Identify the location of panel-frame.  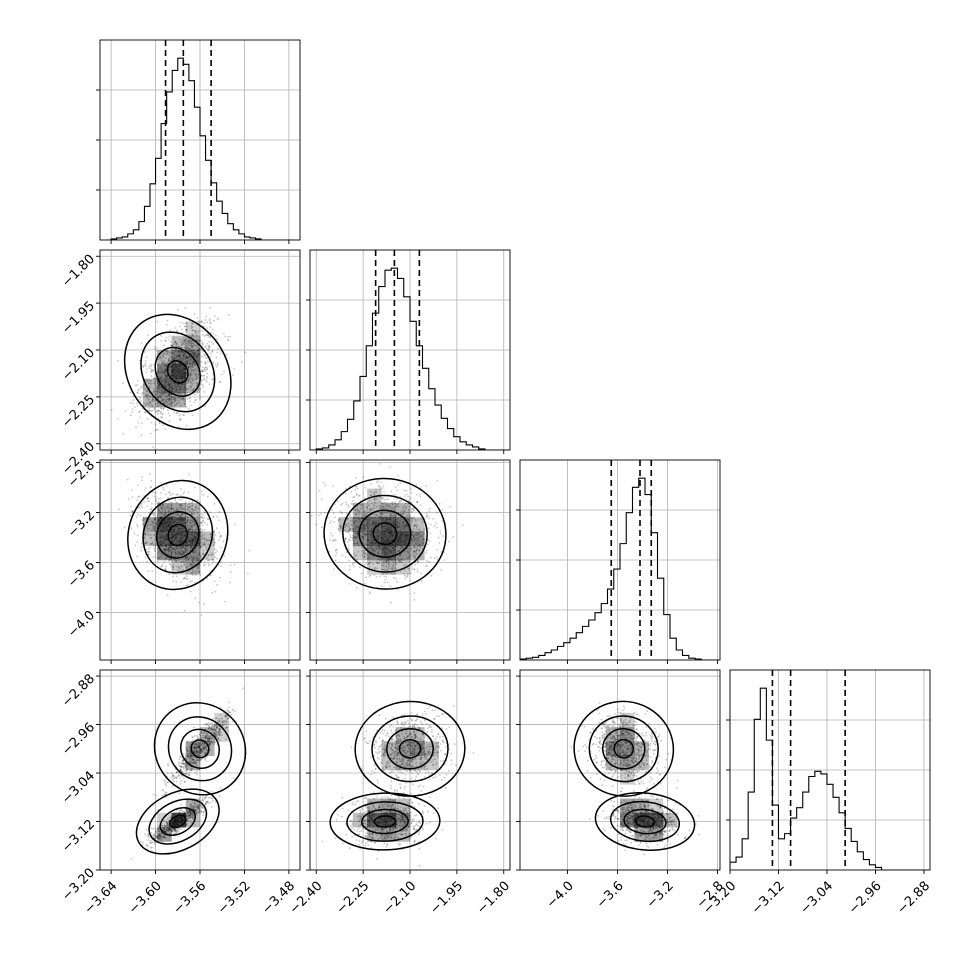
(200, 350).